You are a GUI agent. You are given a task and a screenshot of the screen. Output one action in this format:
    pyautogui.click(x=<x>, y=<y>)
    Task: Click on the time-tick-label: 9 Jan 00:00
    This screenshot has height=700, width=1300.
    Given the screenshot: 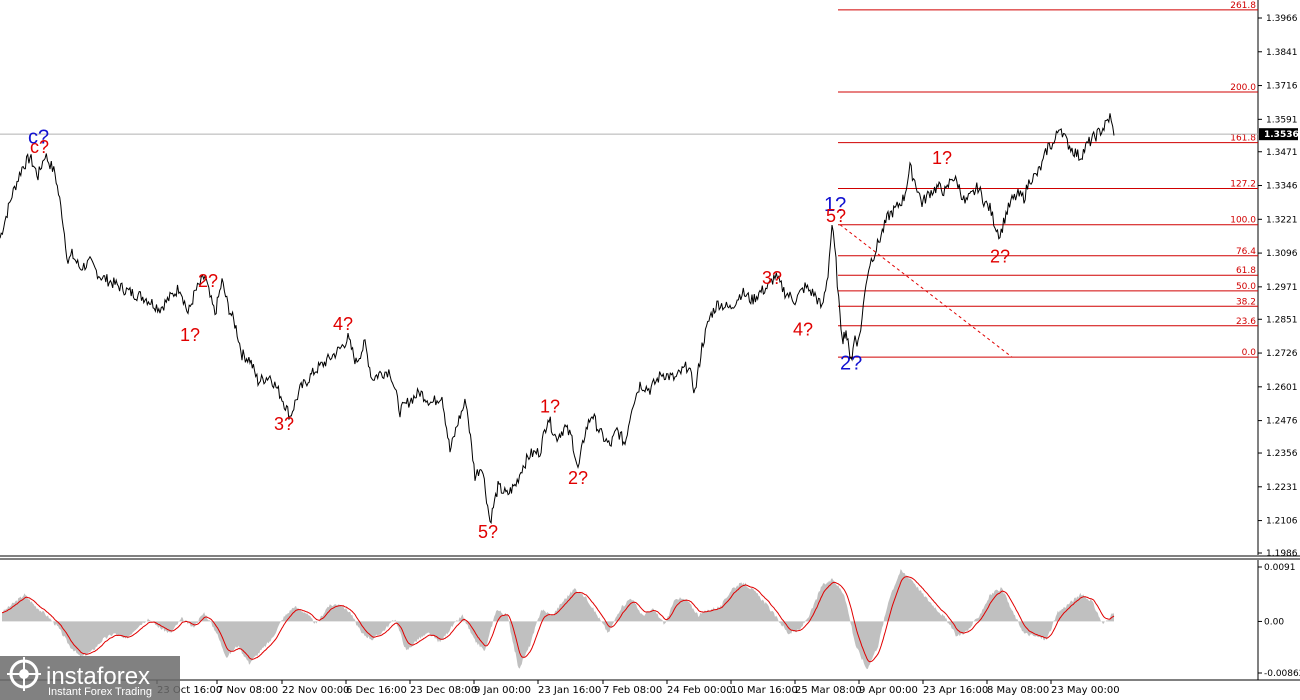 What is the action you would take?
    pyautogui.click(x=502, y=690)
    